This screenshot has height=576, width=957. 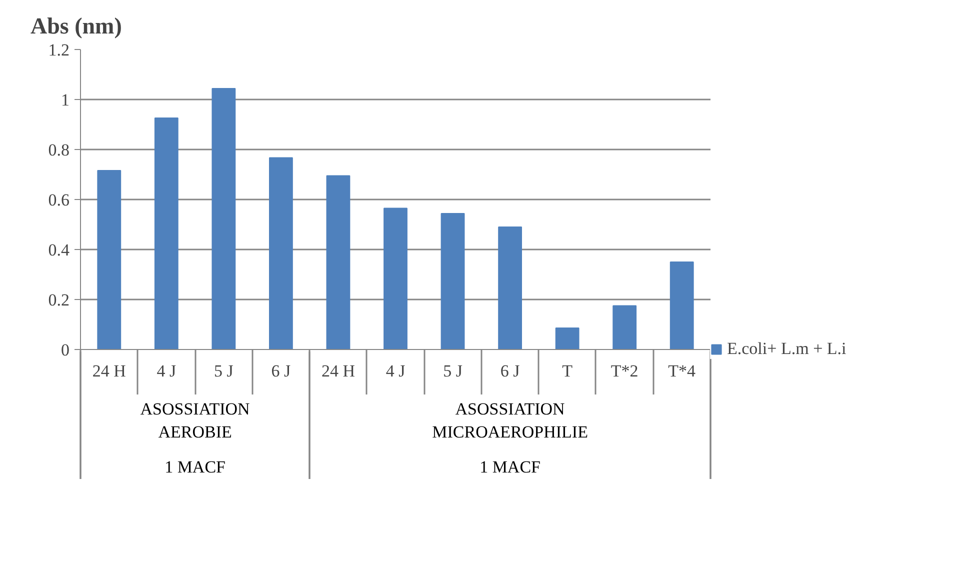 What do you see at coordinates (65, 100) in the screenshot?
I see `y-tick-label: 1` at bounding box center [65, 100].